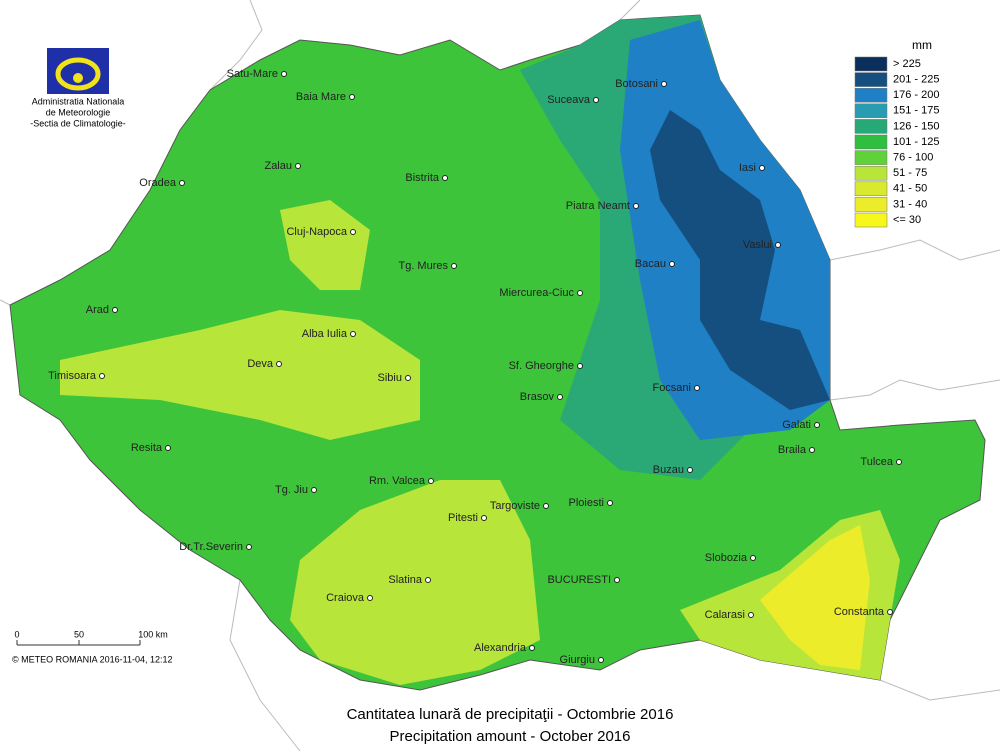 The width and height of the screenshot is (1000, 751). I want to click on city-label: Vaslui, so click(757, 245).